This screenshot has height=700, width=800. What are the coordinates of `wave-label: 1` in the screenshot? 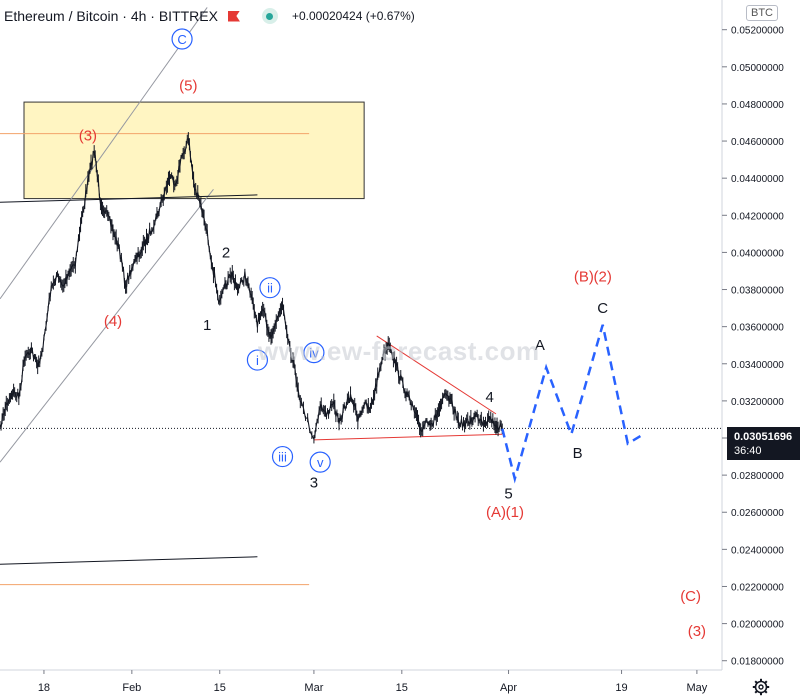 It's located at (207, 325).